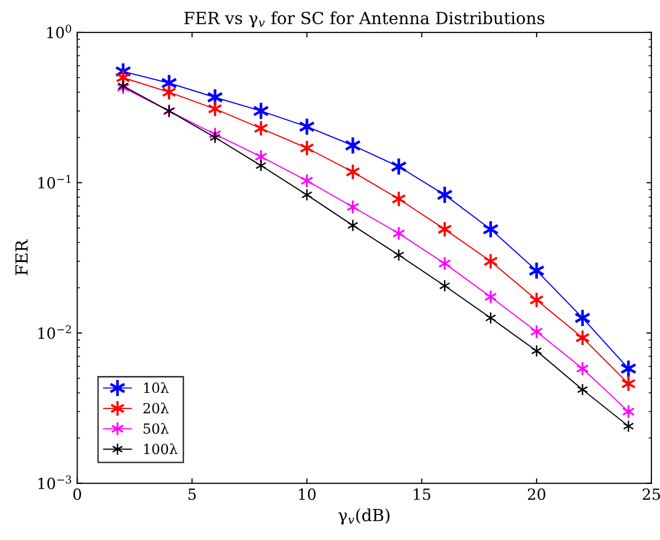 The image size is (660, 540). I want to click on x-tick-label: 15, so click(422, 494).